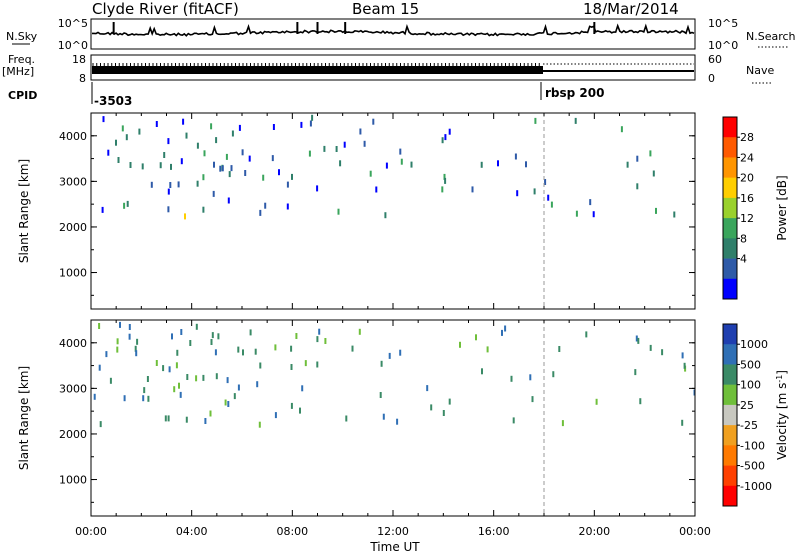 Image resolution: width=800 pixels, height=558 pixels. I want to click on nsky-trace, so click(393, 31).